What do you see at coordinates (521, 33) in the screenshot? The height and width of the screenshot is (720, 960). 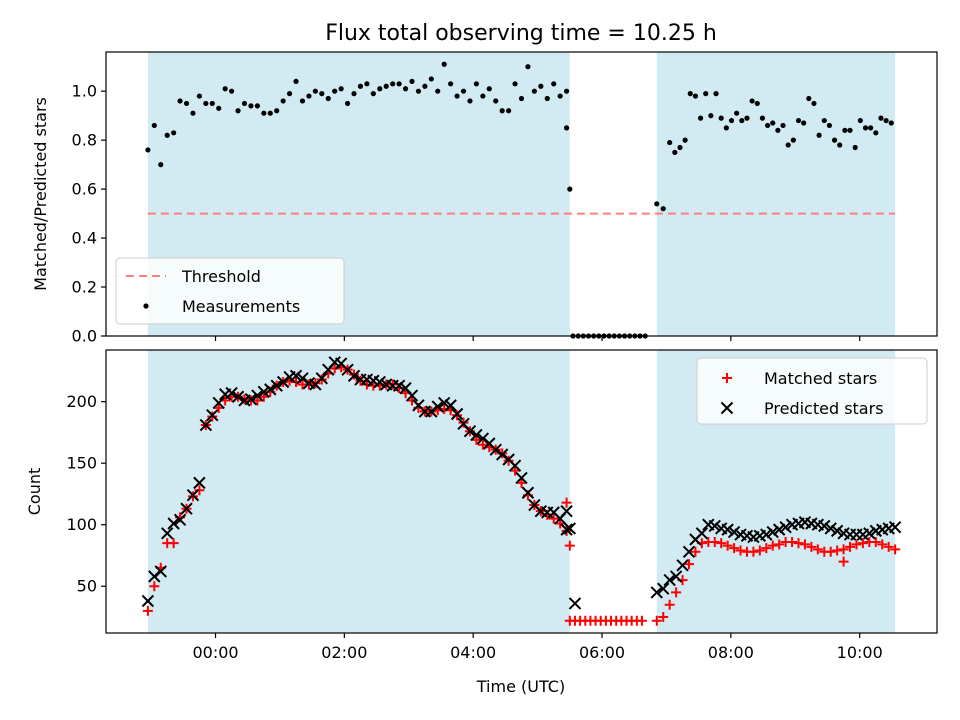 I see `chart-title: Flux total observing time = 10.25 h` at bounding box center [521, 33].